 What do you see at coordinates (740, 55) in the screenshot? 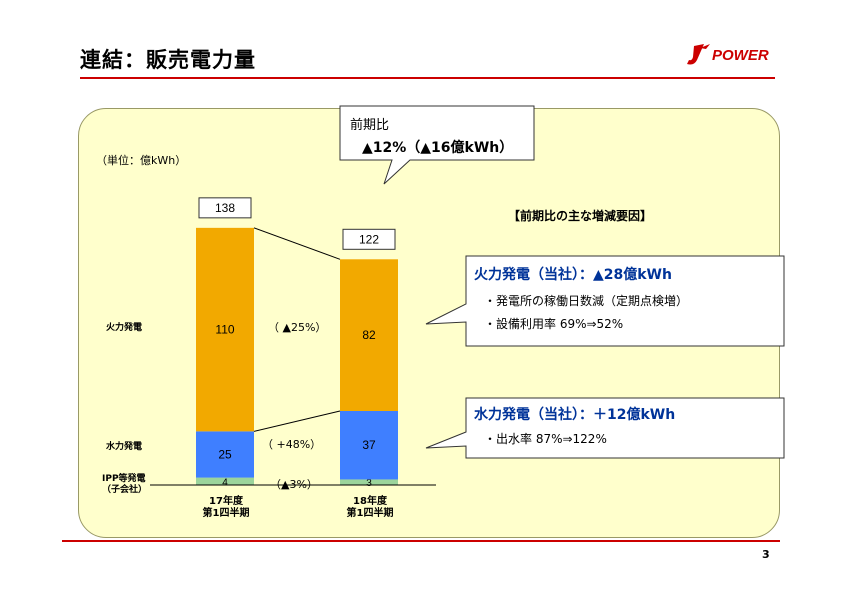
I see `logo-text: POWER` at bounding box center [740, 55].